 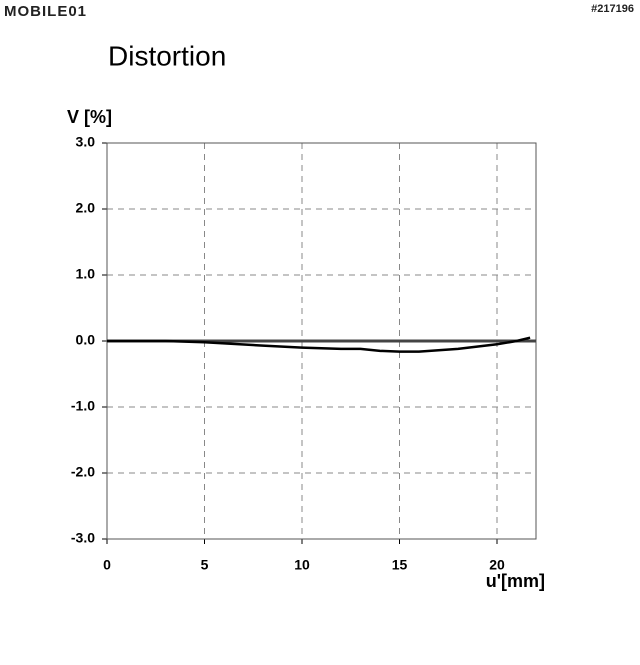 I want to click on x-tick-label: 10, so click(x=302, y=565).